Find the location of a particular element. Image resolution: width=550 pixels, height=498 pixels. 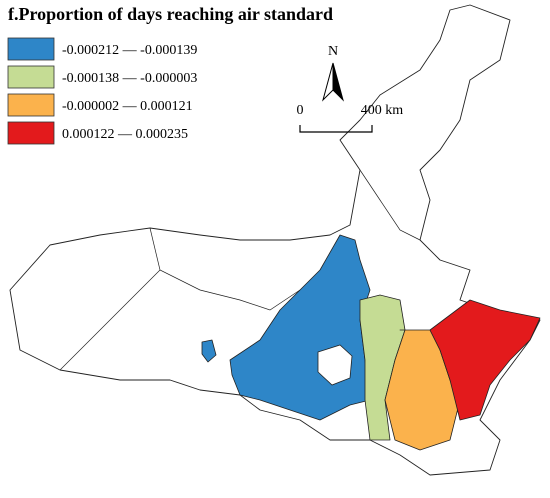

legend-label: -0.000138 — -0.000003 is located at coordinates (129, 78).